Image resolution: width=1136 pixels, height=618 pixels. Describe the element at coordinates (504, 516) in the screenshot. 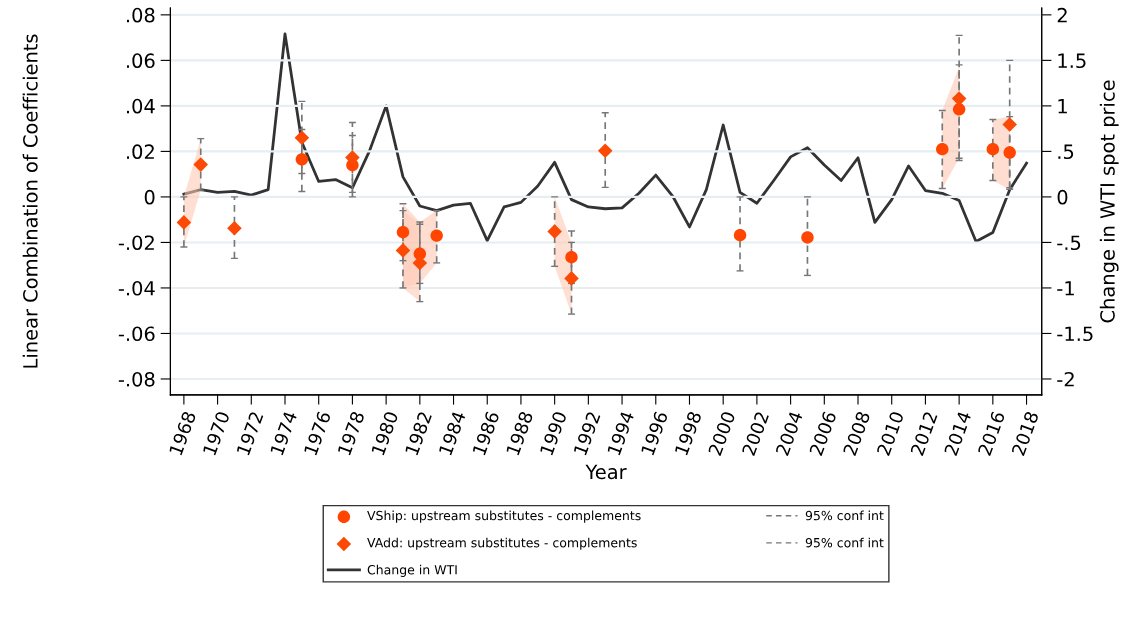

I see `legend-label: VShip: upstream substitutes - complements` at that location.